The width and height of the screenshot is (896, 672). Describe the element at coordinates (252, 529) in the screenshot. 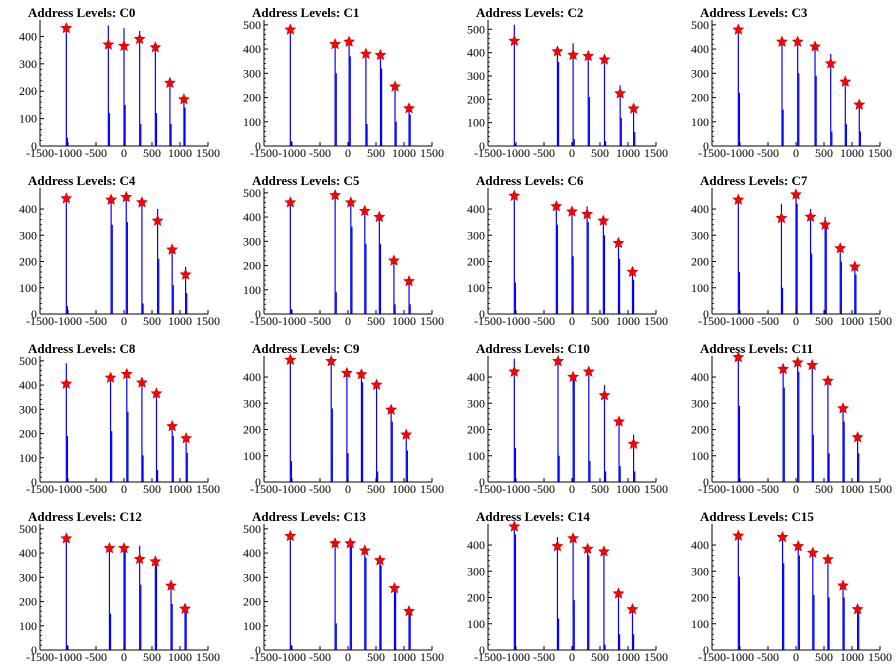

I see `y-tick-label: 500` at that location.